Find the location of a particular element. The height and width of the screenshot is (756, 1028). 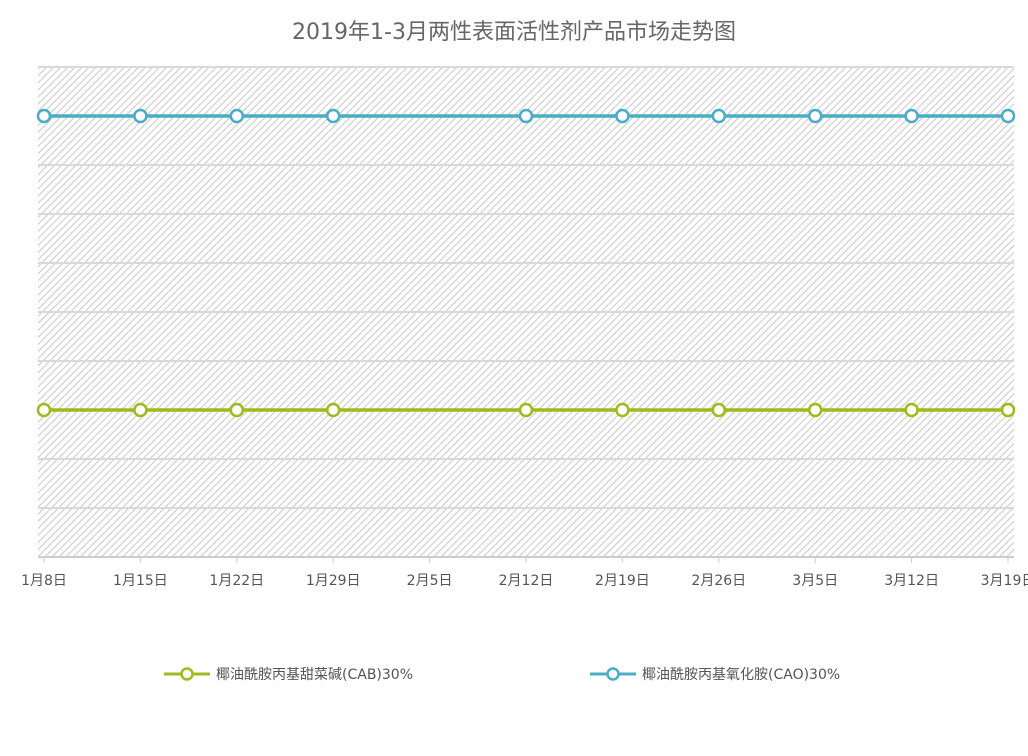

legend-cab-marker is located at coordinates (187, 674).